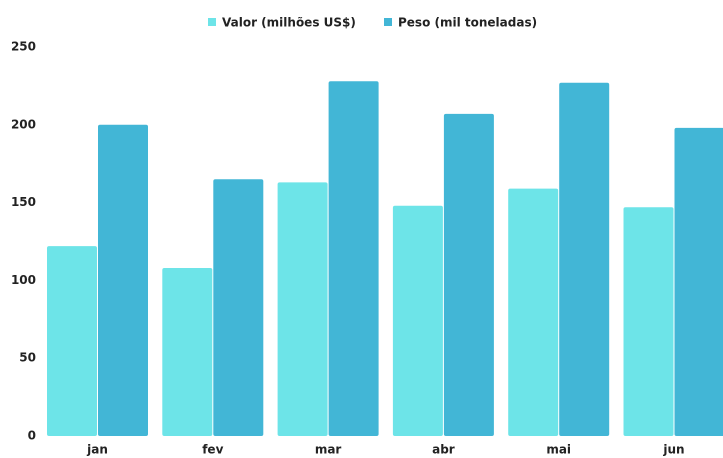  Describe the element at coordinates (23, 124) in the screenshot. I see `y-tick-label: 200` at that location.